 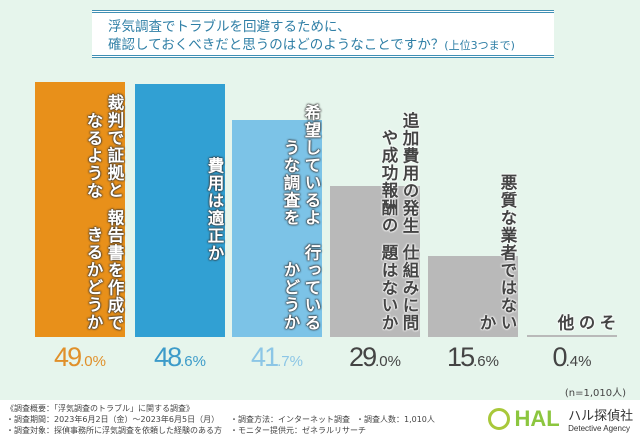 I want to click on category-label: 希望しているような調査を行っているかどうか, so click(x=277, y=209).